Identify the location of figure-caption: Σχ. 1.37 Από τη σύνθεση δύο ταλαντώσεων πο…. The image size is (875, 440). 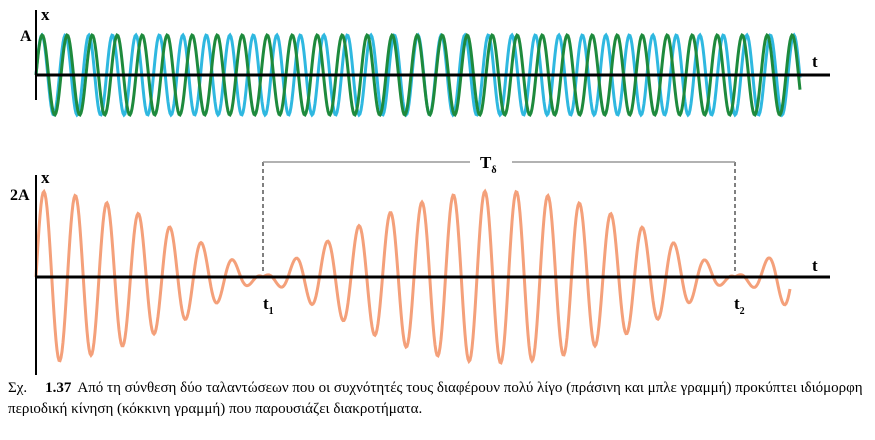
(439, 399).